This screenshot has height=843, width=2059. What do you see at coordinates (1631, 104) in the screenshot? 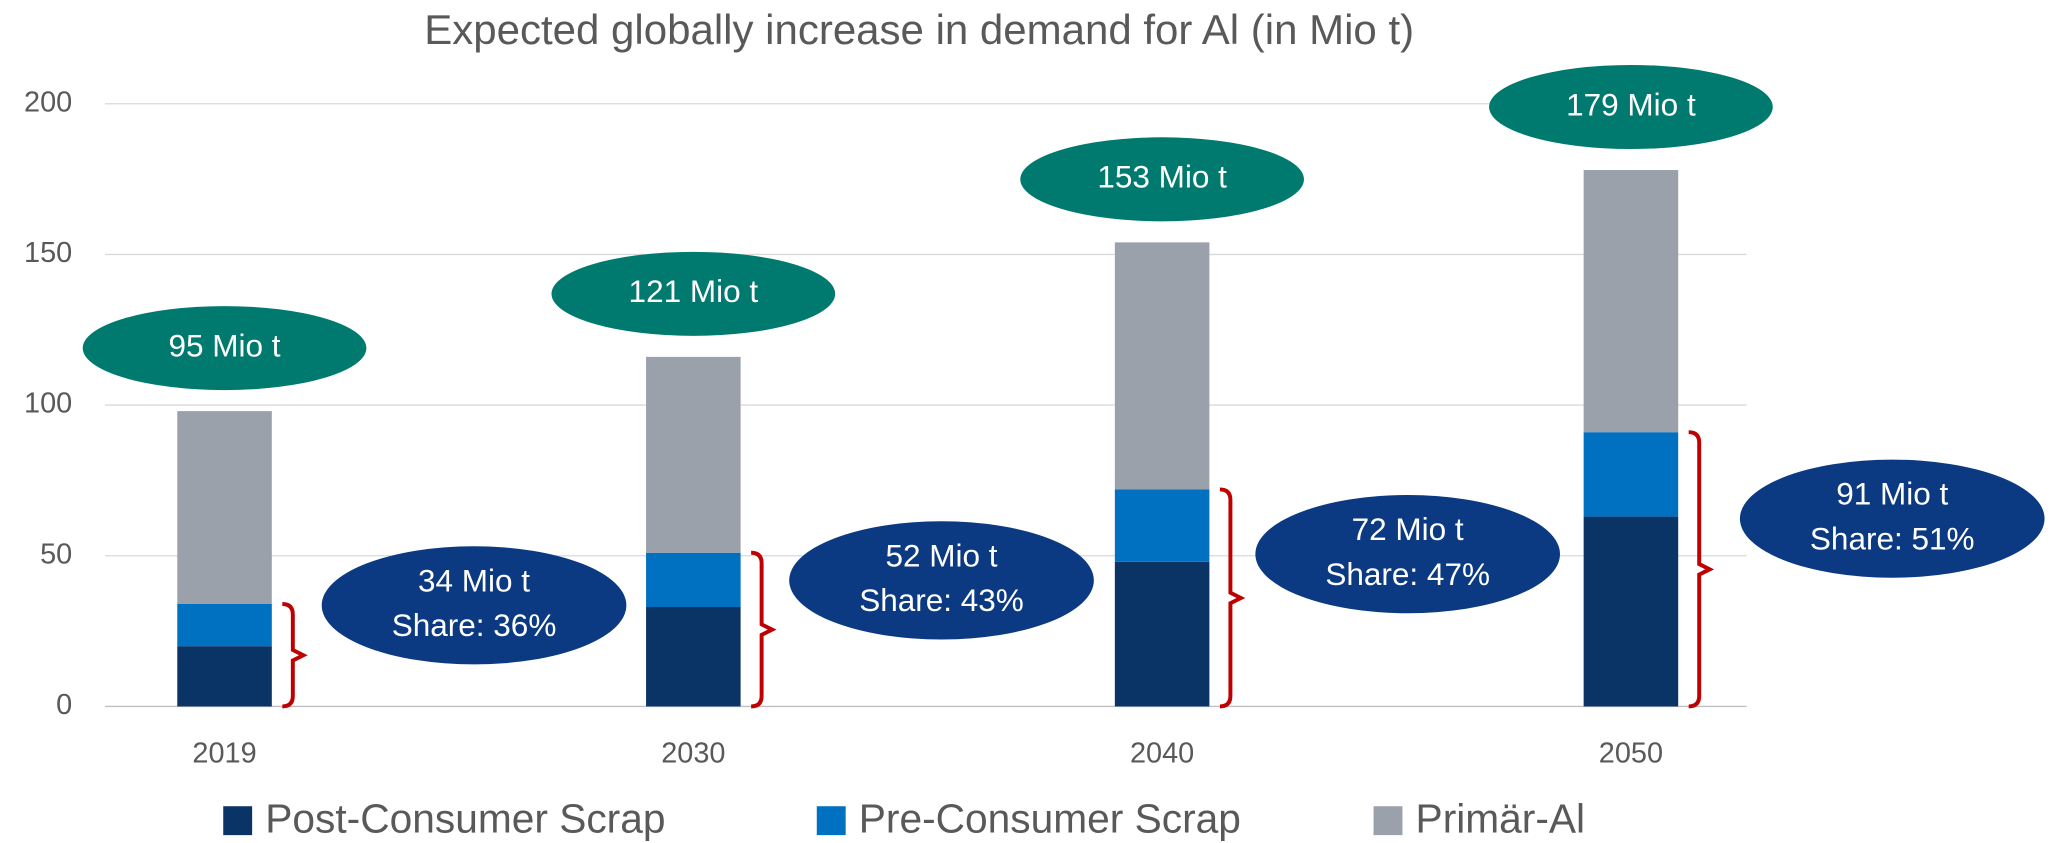
I see `total-label: 179 Mio t` at bounding box center [1631, 104].